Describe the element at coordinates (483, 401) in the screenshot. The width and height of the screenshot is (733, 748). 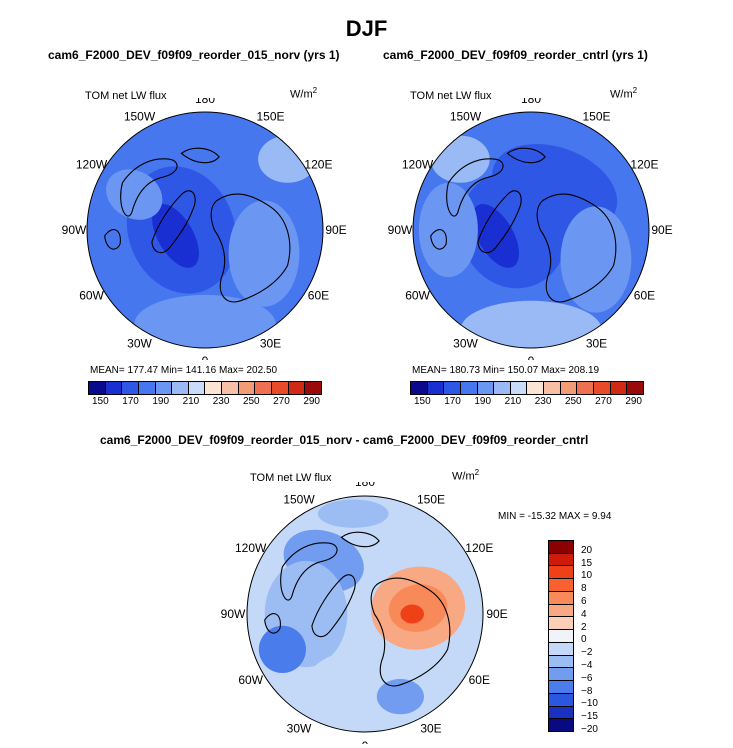
I see `colorbar-tick-label: 190` at that location.